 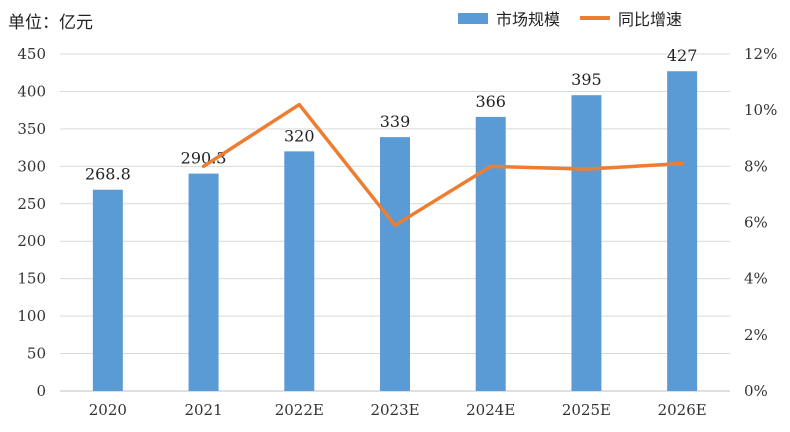 I want to click on y-right-tick-label: 0%, so click(x=756, y=391).